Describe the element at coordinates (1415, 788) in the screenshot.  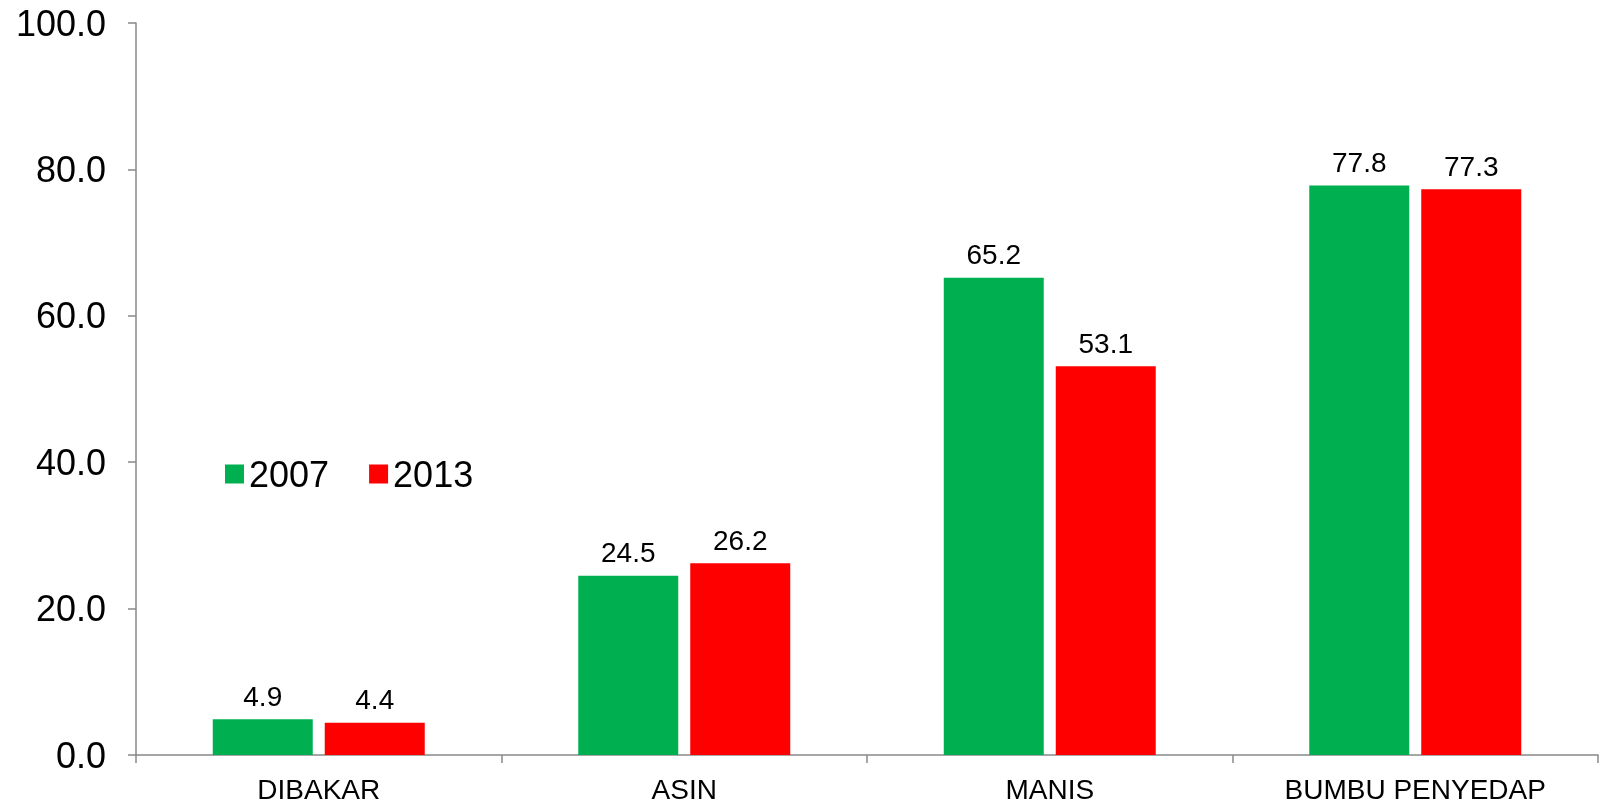
I see `x-tick-label: BUMBU PENYEDAP` at that location.